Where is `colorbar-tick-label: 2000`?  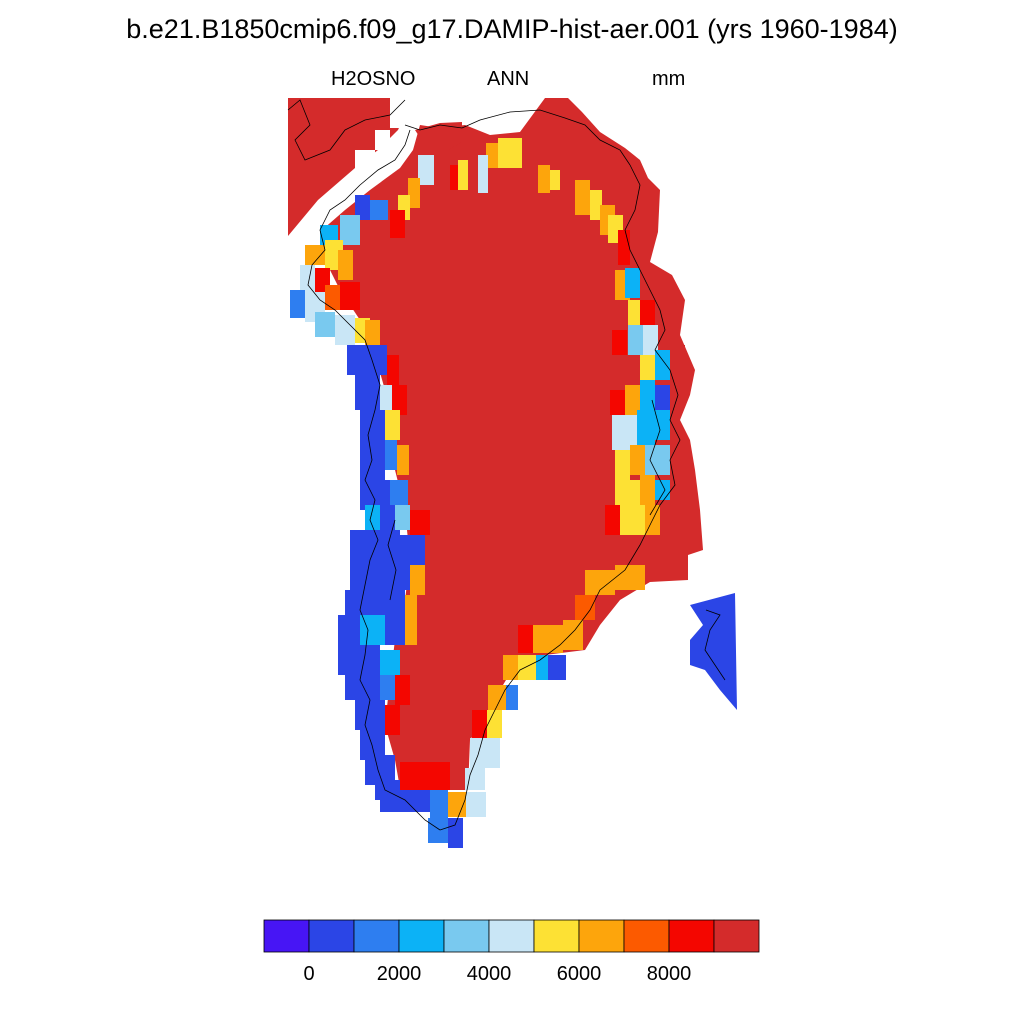 colorbar-tick-label: 2000 is located at coordinates (399, 974).